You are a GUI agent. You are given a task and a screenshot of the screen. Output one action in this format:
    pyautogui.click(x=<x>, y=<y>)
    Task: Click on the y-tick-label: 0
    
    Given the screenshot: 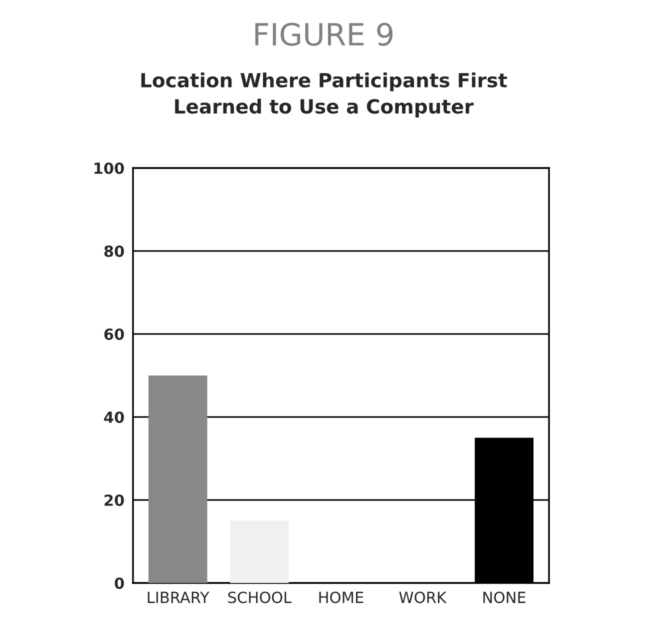 What is the action you would take?
    pyautogui.click(x=119, y=583)
    